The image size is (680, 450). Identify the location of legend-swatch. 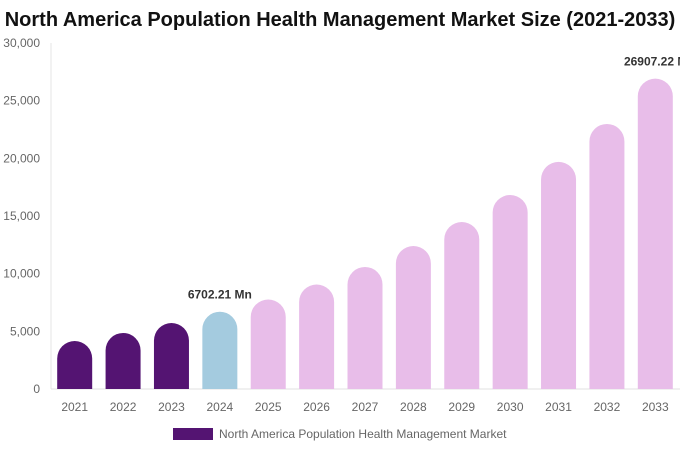
(193, 434).